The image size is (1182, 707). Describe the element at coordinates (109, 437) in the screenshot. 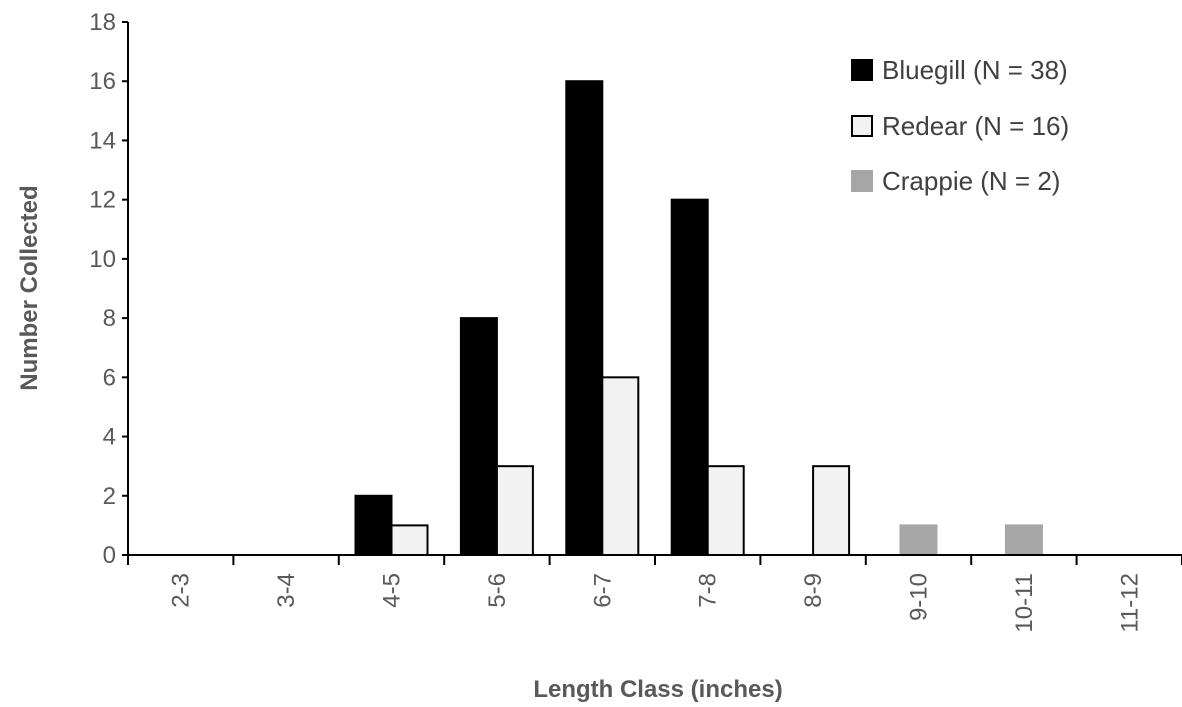

I see `y-tick-label: 4` at that location.